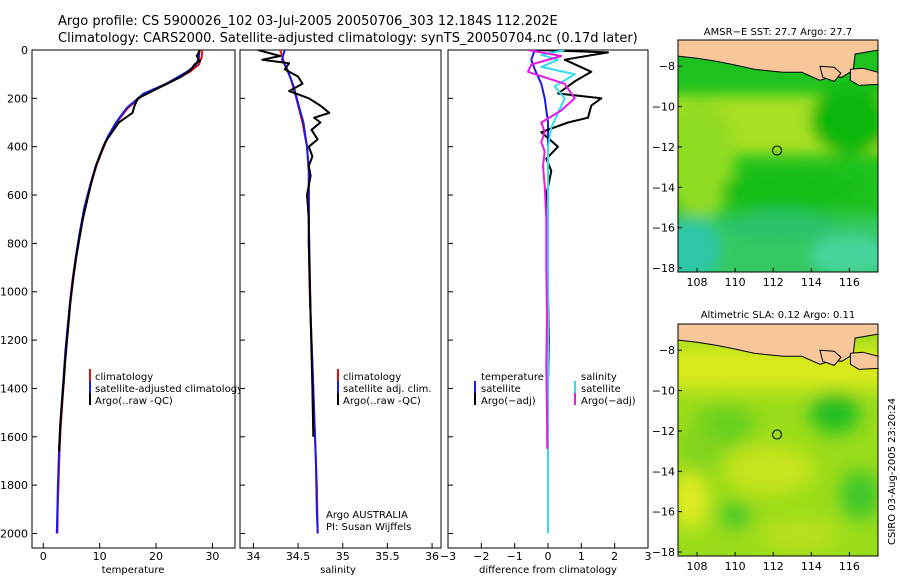  I want to click on annotation-pi: PI: Susan Wijffels, so click(368, 527).